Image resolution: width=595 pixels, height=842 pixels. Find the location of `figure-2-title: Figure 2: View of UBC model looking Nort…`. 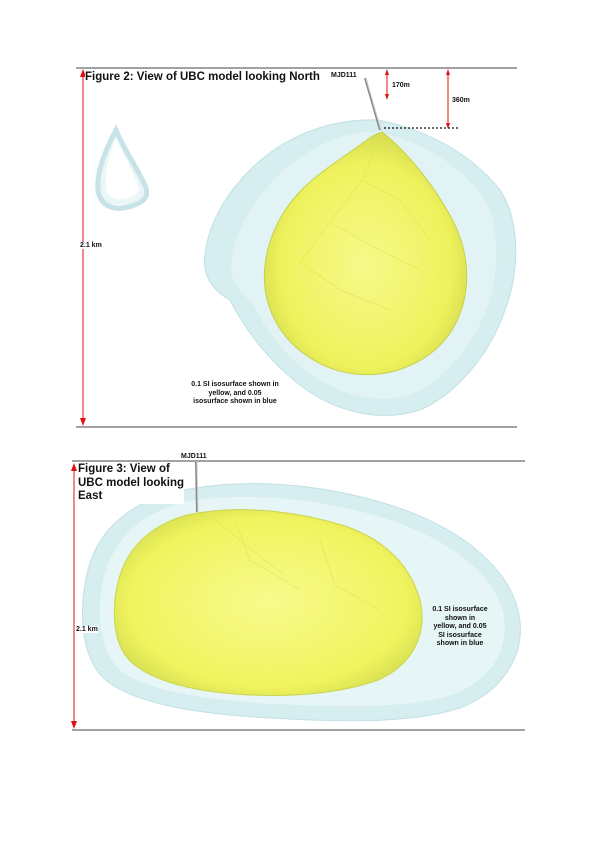

figure-2-title: Figure 2: View of UBC model looking Nort… is located at coordinates (202, 77).